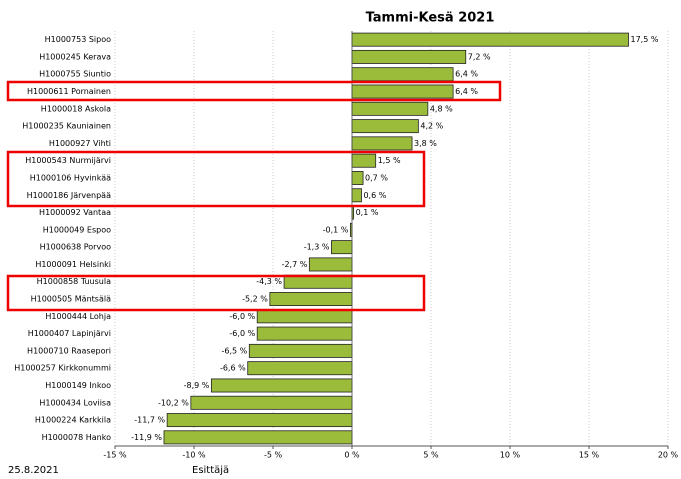 The height and width of the screenshot is (479, 681). Describe the element at coordinates (430, 18) in the screenshot. I see `chart-title: Tammi-Kesä 2021` at that location.